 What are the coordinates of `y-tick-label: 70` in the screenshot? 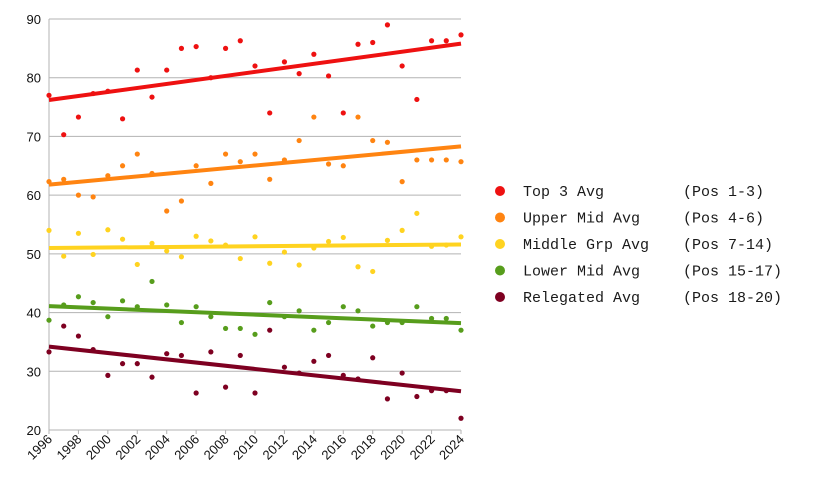 It's located at (34, 136).